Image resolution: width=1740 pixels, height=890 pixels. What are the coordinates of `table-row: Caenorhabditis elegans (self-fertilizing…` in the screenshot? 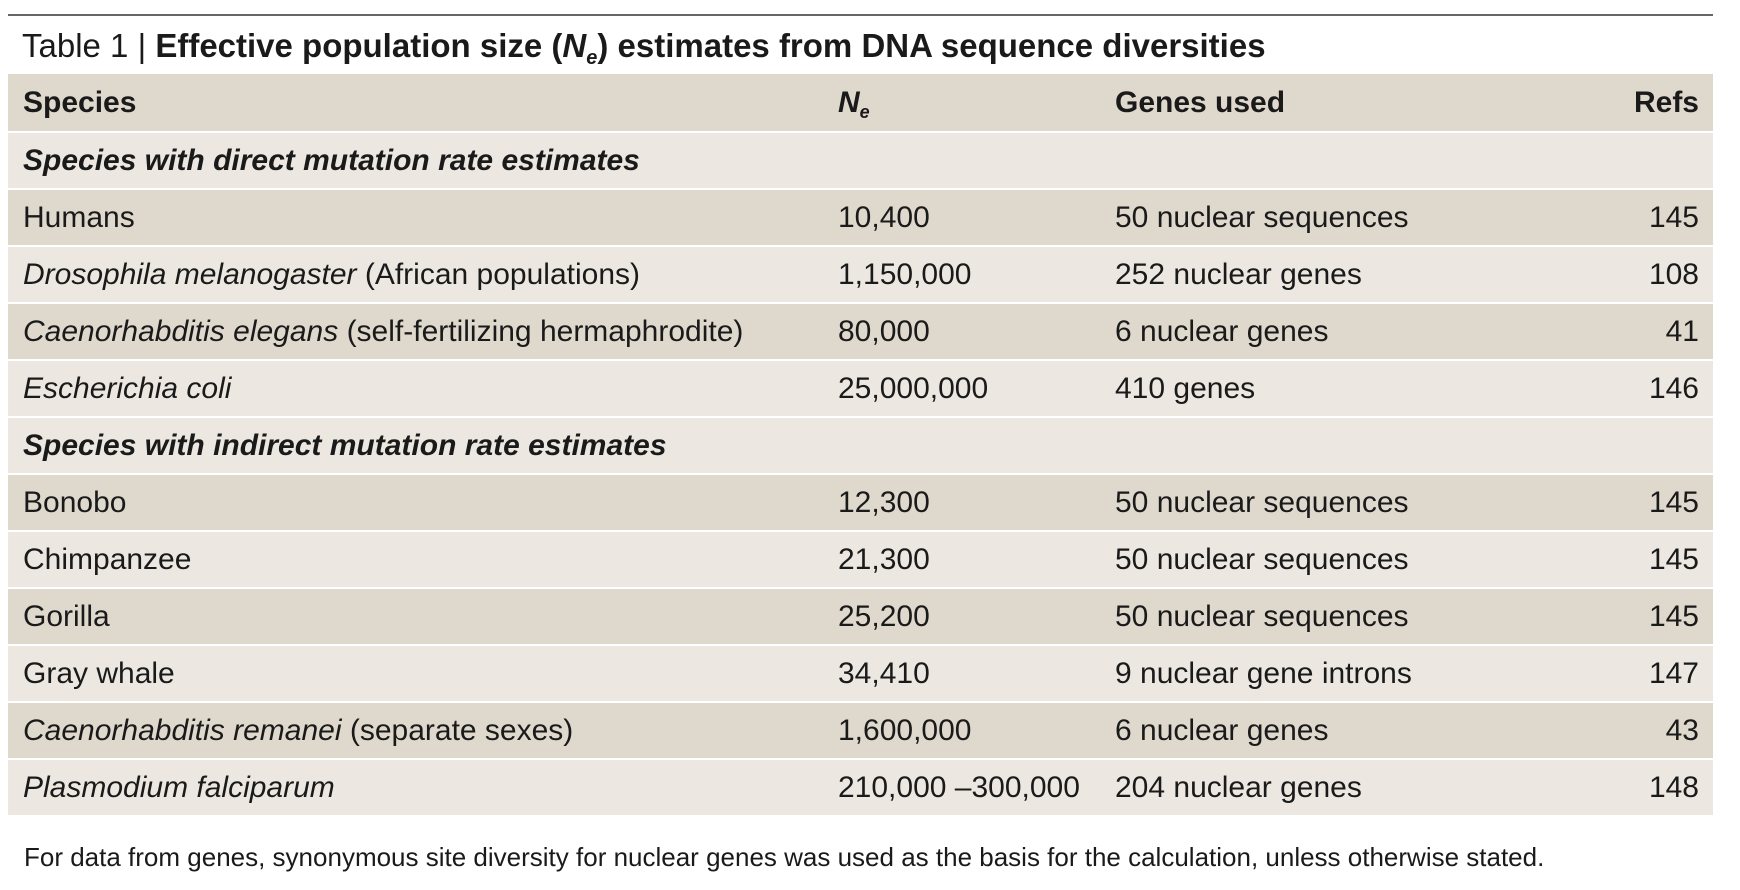 It's located at (860, 332).